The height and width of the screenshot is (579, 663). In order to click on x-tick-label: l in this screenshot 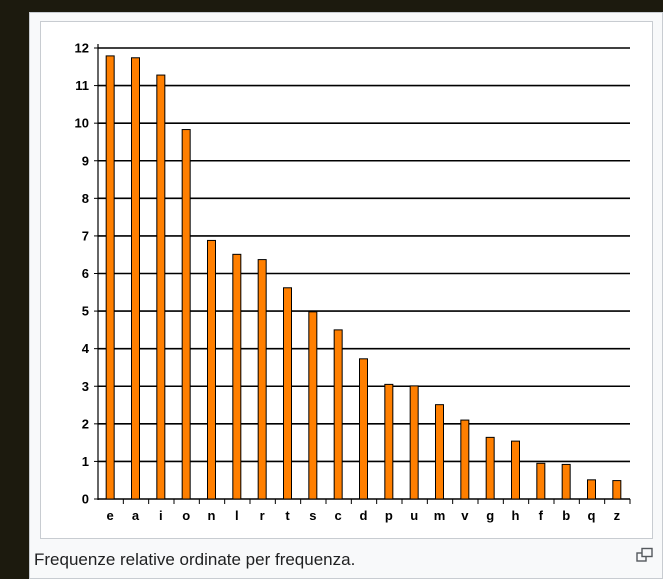, I will do `click(237, 515)`.